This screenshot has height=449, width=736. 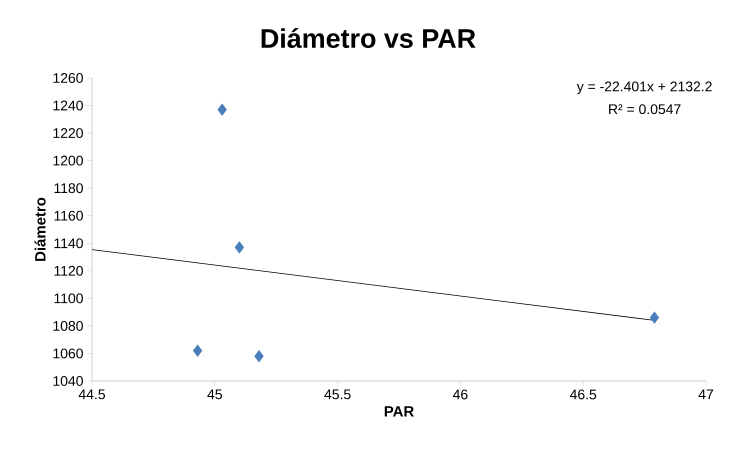 What do you see at coordinates (68, 298) in the screenshot?
I see `y-tick-label: 1100` at bounding box center [68, 298].